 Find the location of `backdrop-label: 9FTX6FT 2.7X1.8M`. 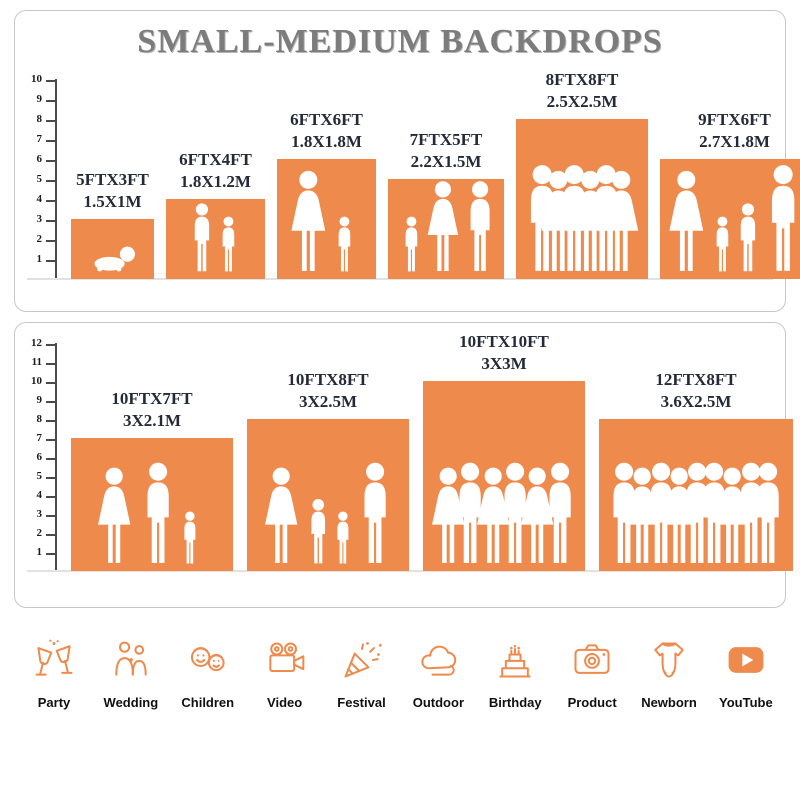

backdrop-label: 9FTX6FT 2.7X1.8M is located at coordinates (734, 131).